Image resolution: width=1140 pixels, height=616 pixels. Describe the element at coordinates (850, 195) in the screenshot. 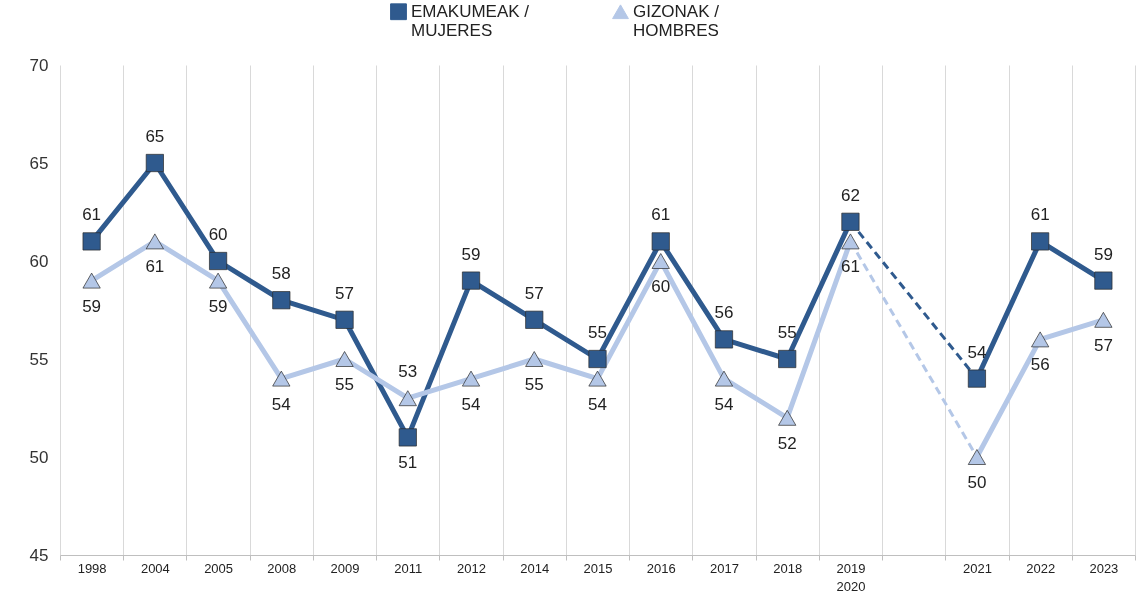

I see `data-label: 62` at that location.